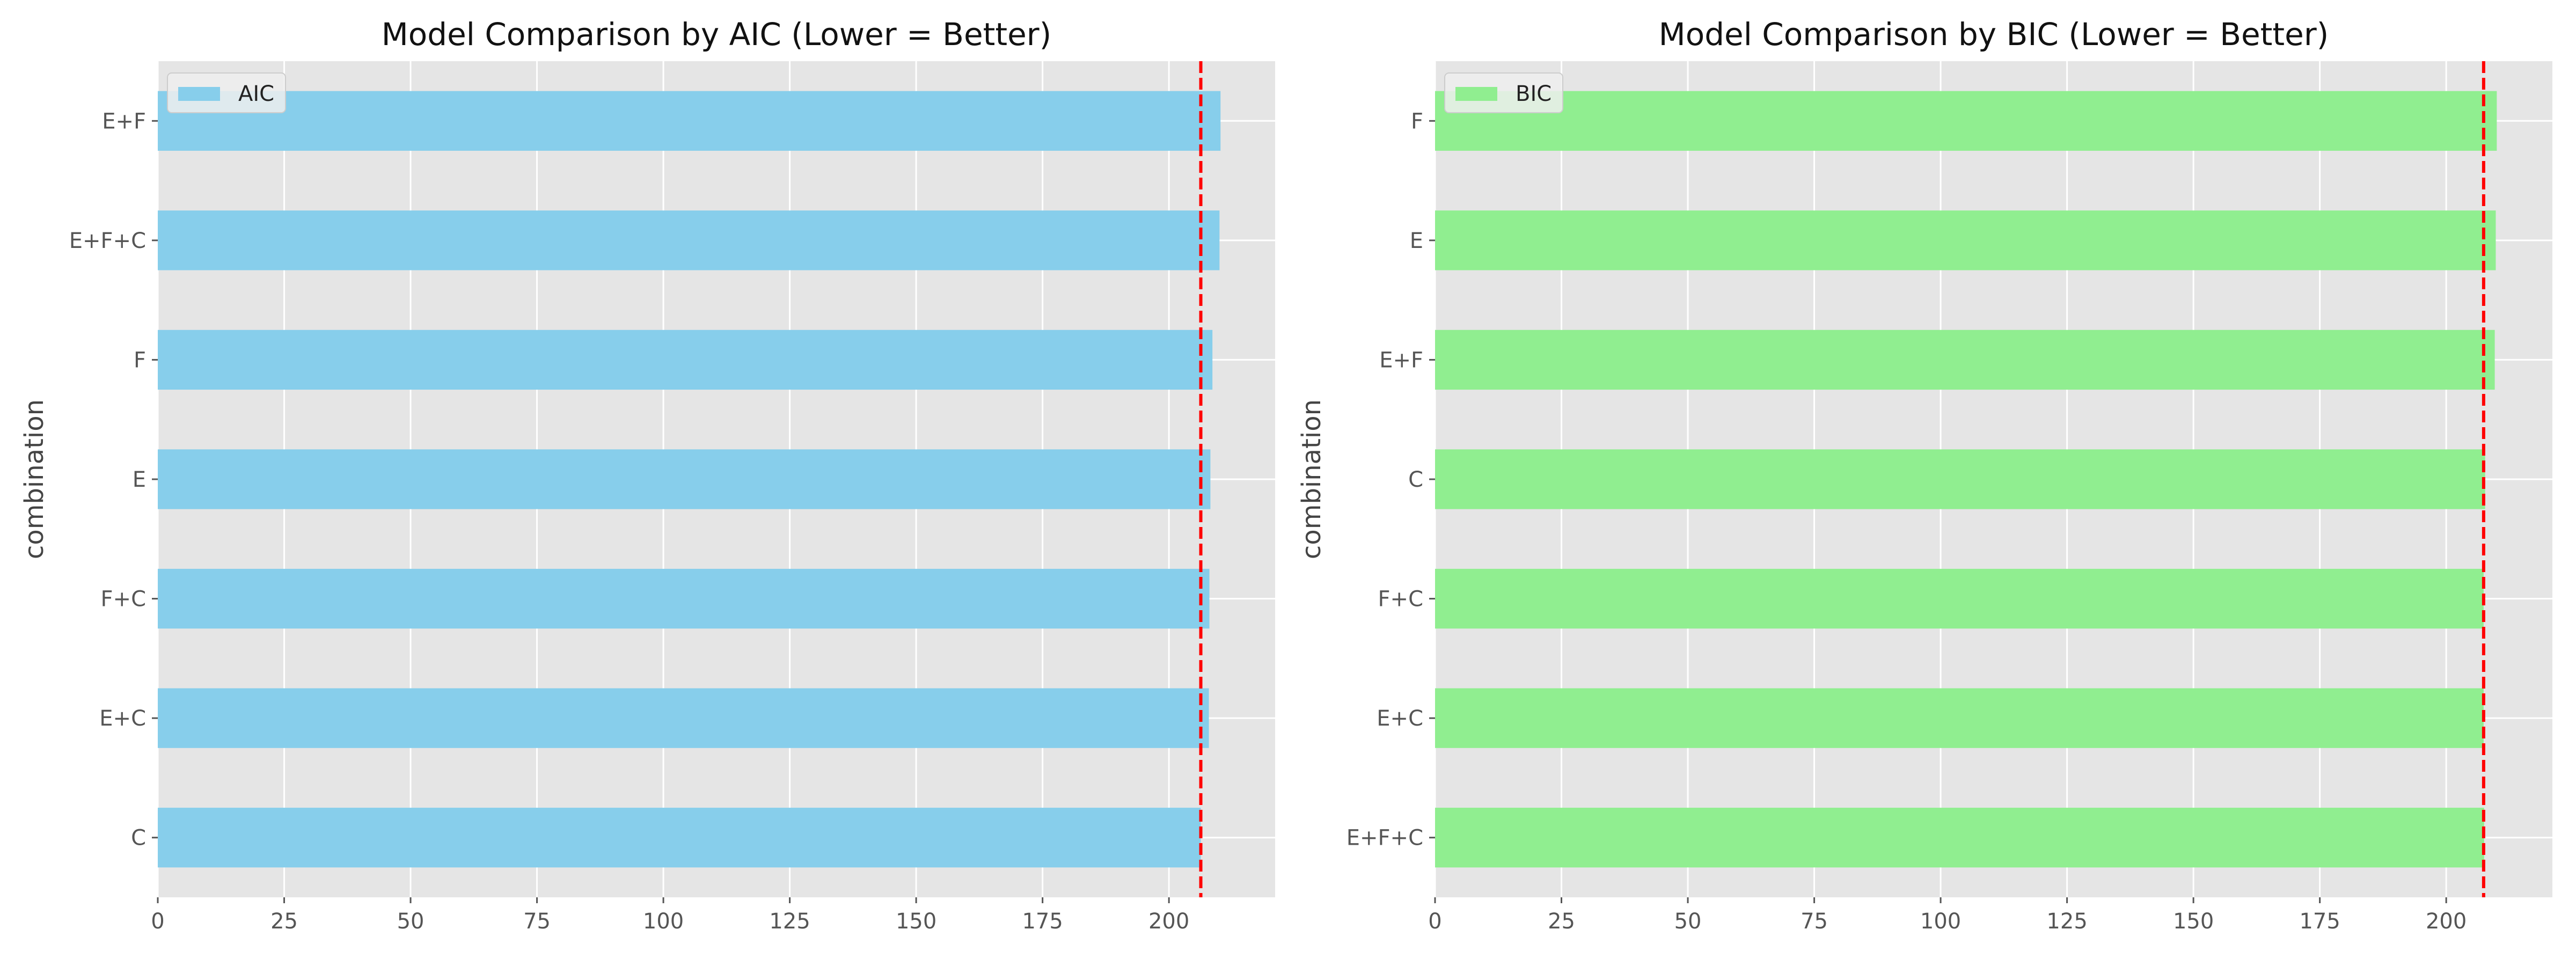 This screenshot has width=2576, height=966. Describe the element at coordinates (916, 921) in the screenshot. I see `aic-x-tick-label: 150` at that location.